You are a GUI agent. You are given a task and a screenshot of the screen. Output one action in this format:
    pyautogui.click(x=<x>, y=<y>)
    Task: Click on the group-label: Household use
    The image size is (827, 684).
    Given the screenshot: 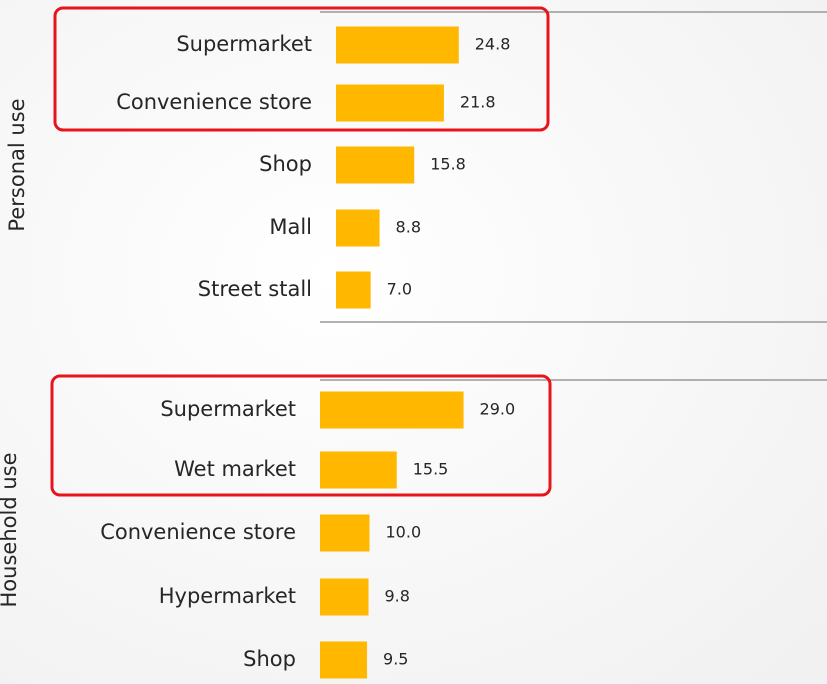 What is the action you would take?
    pyautogui.click(x=10, y=530)
    